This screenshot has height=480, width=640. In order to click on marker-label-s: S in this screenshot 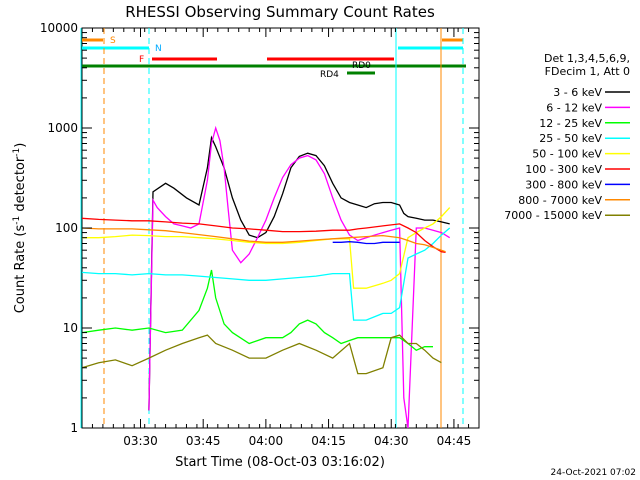, I will do `click(113, 41)`.